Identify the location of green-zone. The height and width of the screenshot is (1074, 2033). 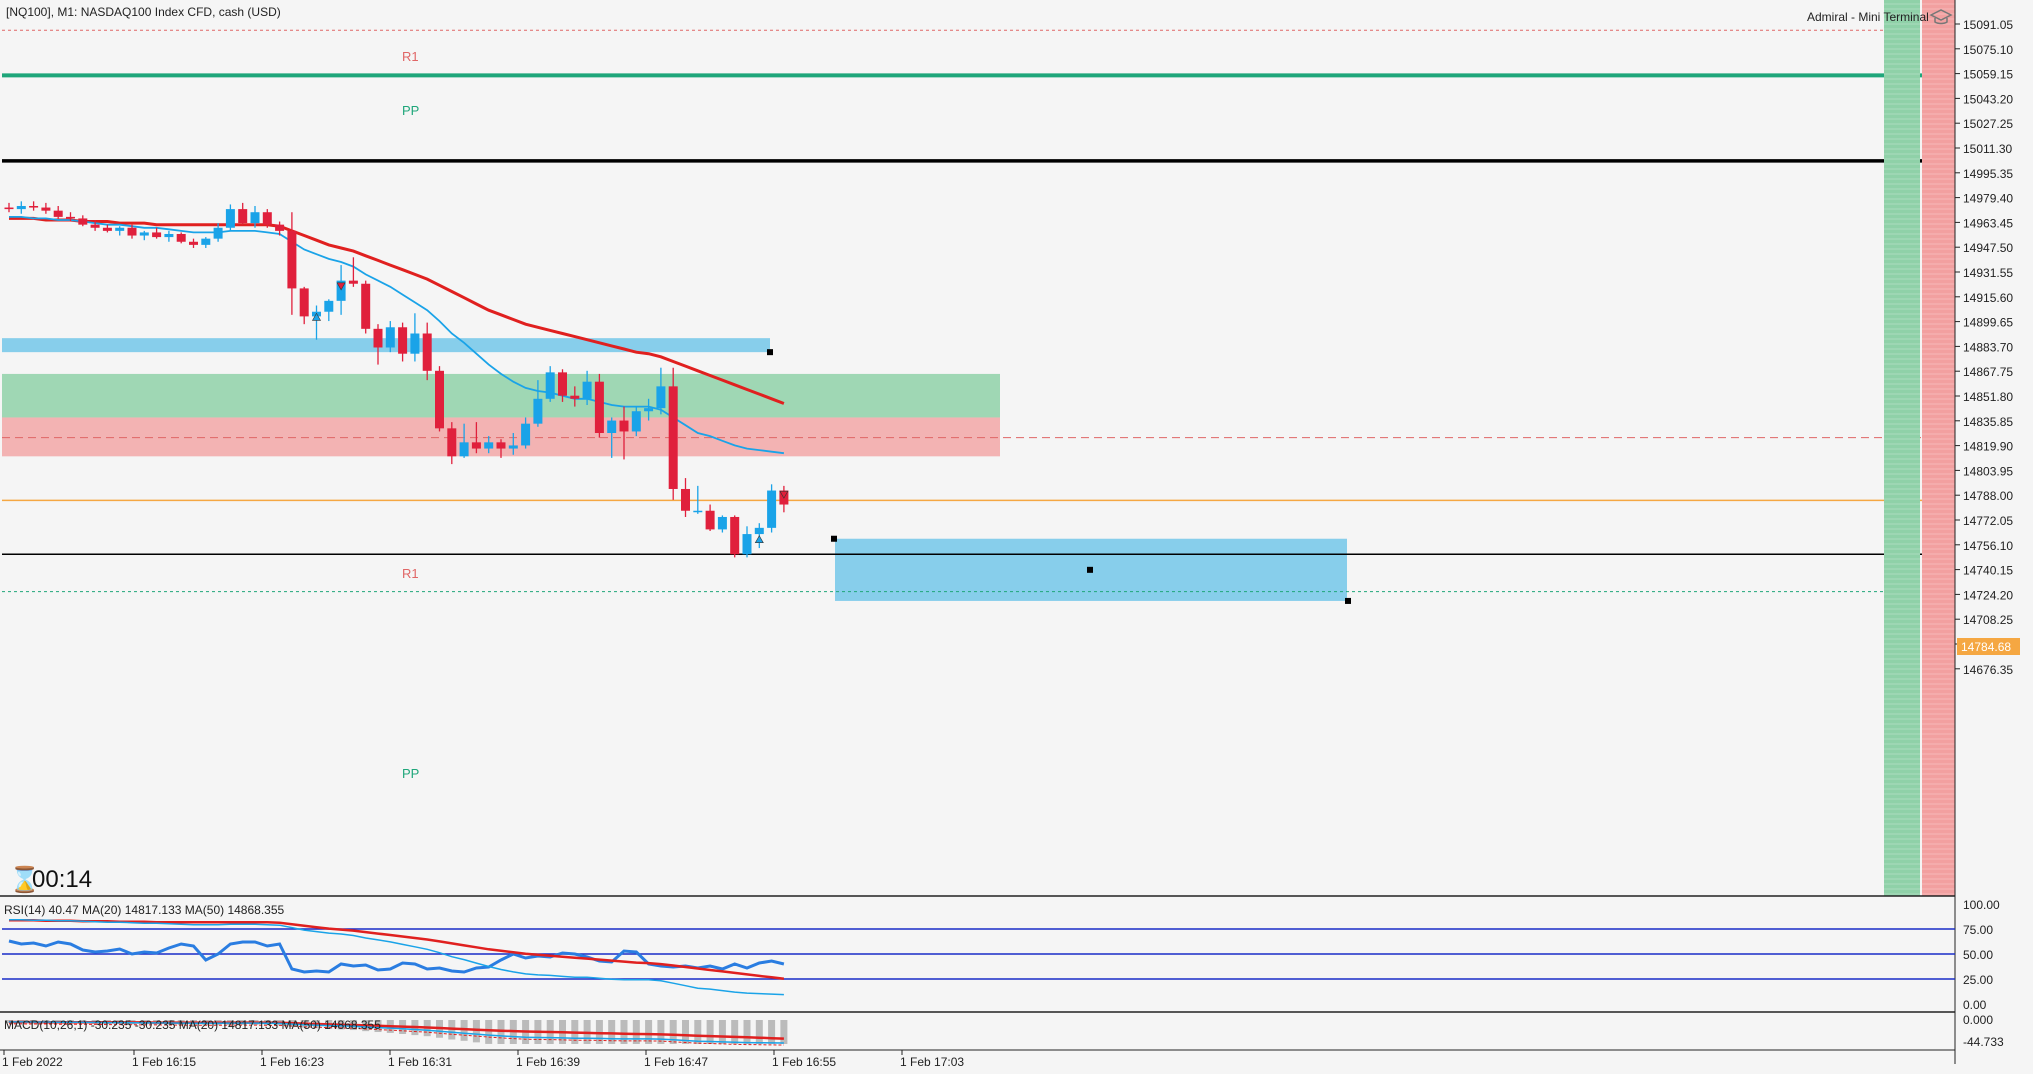
(501, 395).